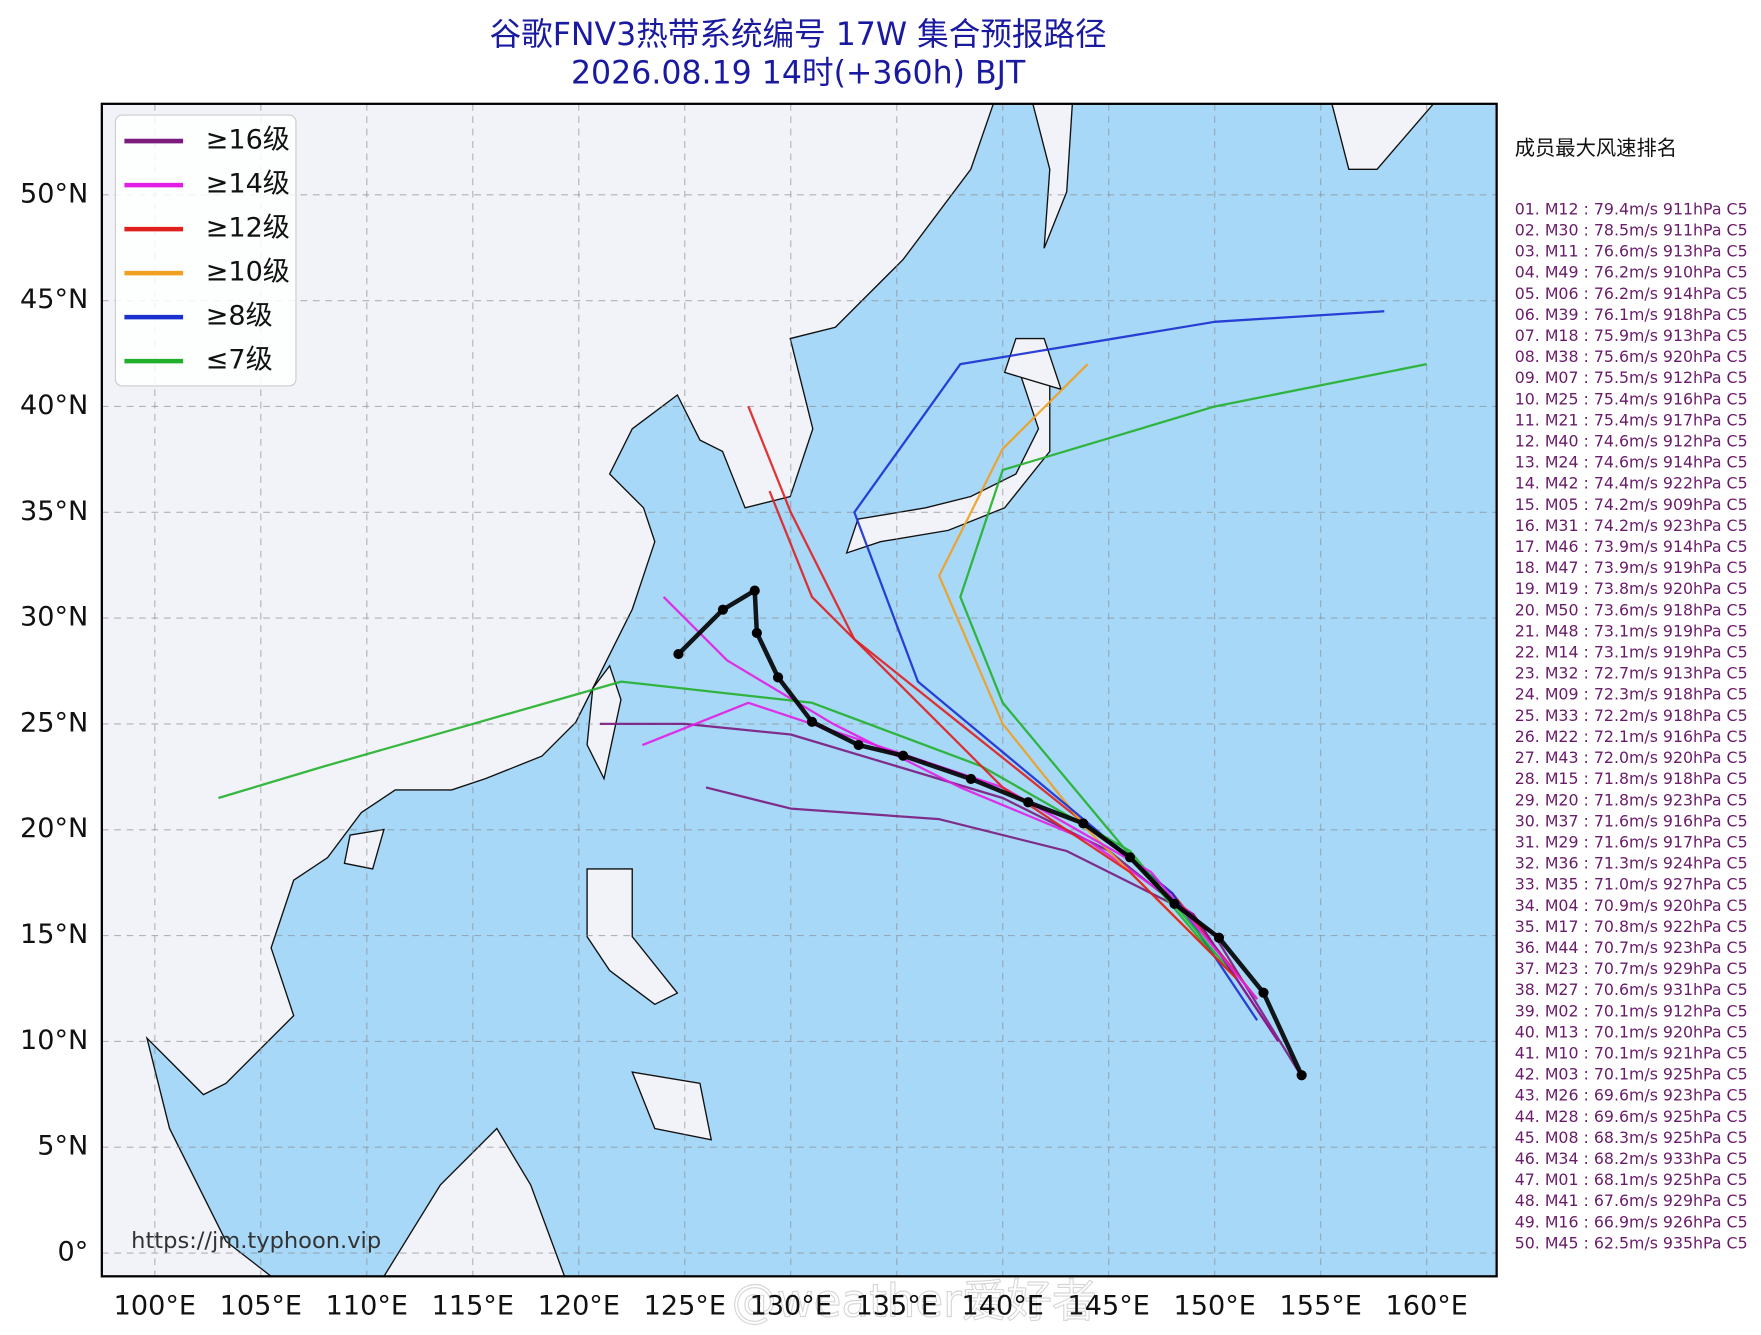 The image size is (1761, 1335). Describe the element at coordinates (1631, 208) in the screenshot. I see `ranking-row: 01. M12 : 79.4m/s 911hPa C5` at that location.